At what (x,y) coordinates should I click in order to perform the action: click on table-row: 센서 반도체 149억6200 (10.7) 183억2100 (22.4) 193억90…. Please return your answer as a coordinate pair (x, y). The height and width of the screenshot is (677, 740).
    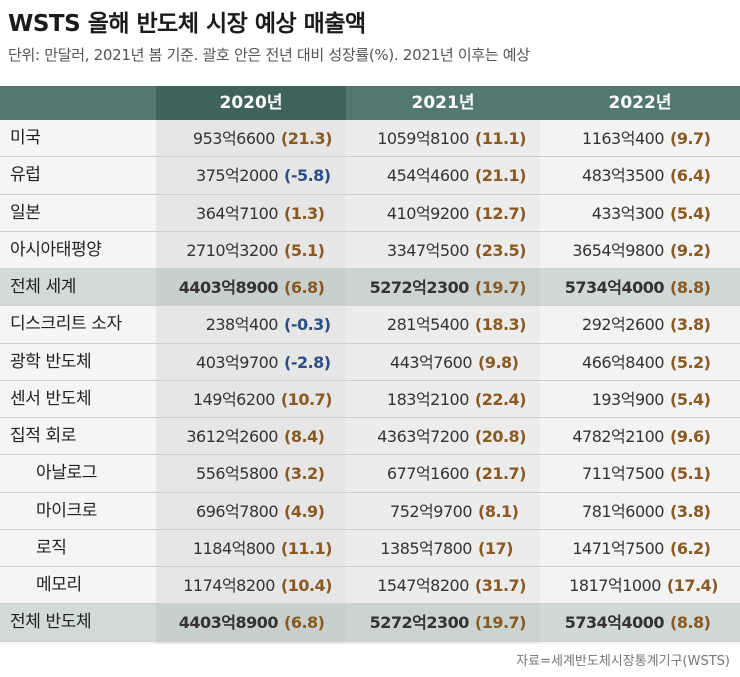
    Looking at the image, I should click on (370, 399).